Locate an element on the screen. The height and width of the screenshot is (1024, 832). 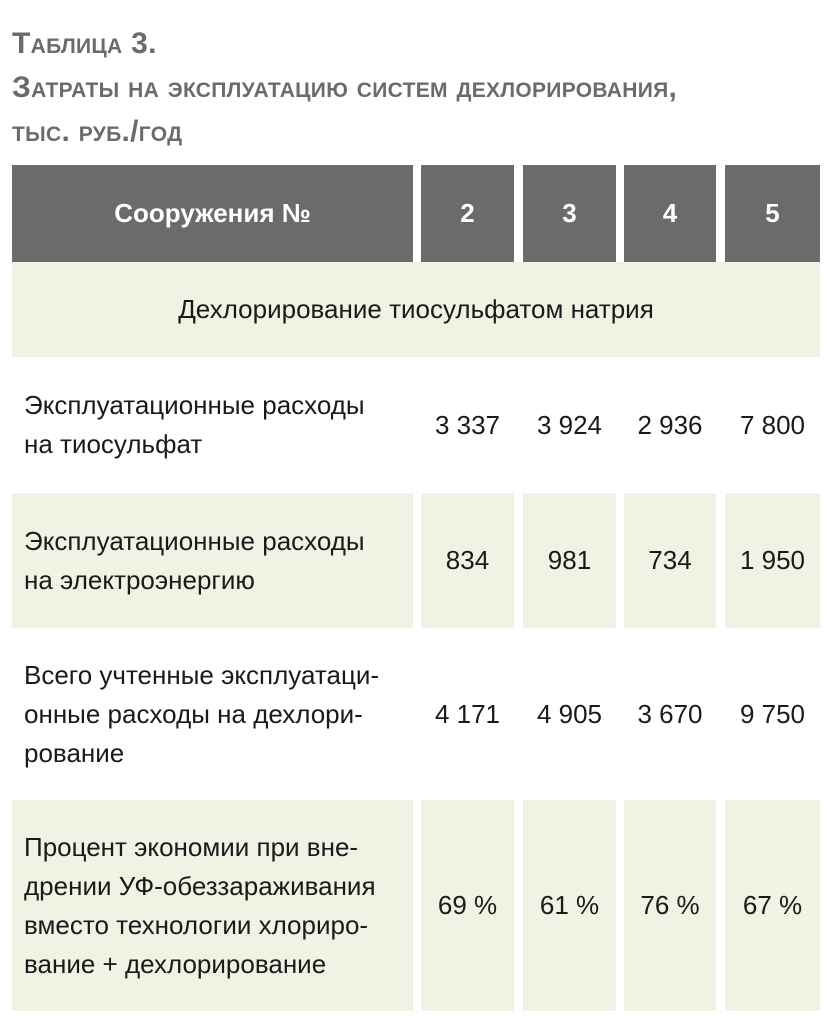
row-value: 9 750 is located at coordinates (772, 713).